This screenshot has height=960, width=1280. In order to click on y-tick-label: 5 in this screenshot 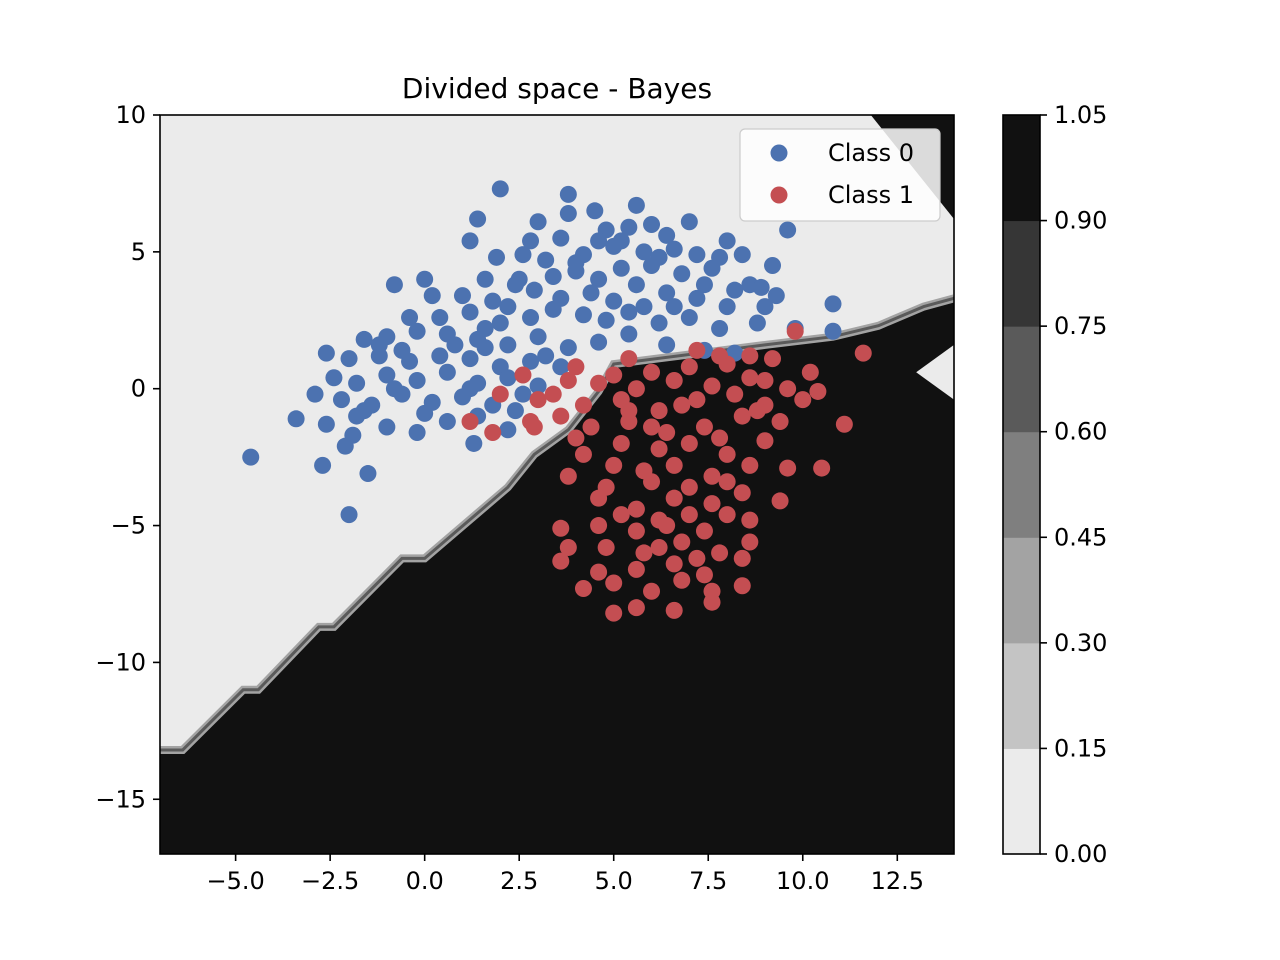, I will do `click(138, 252)`.